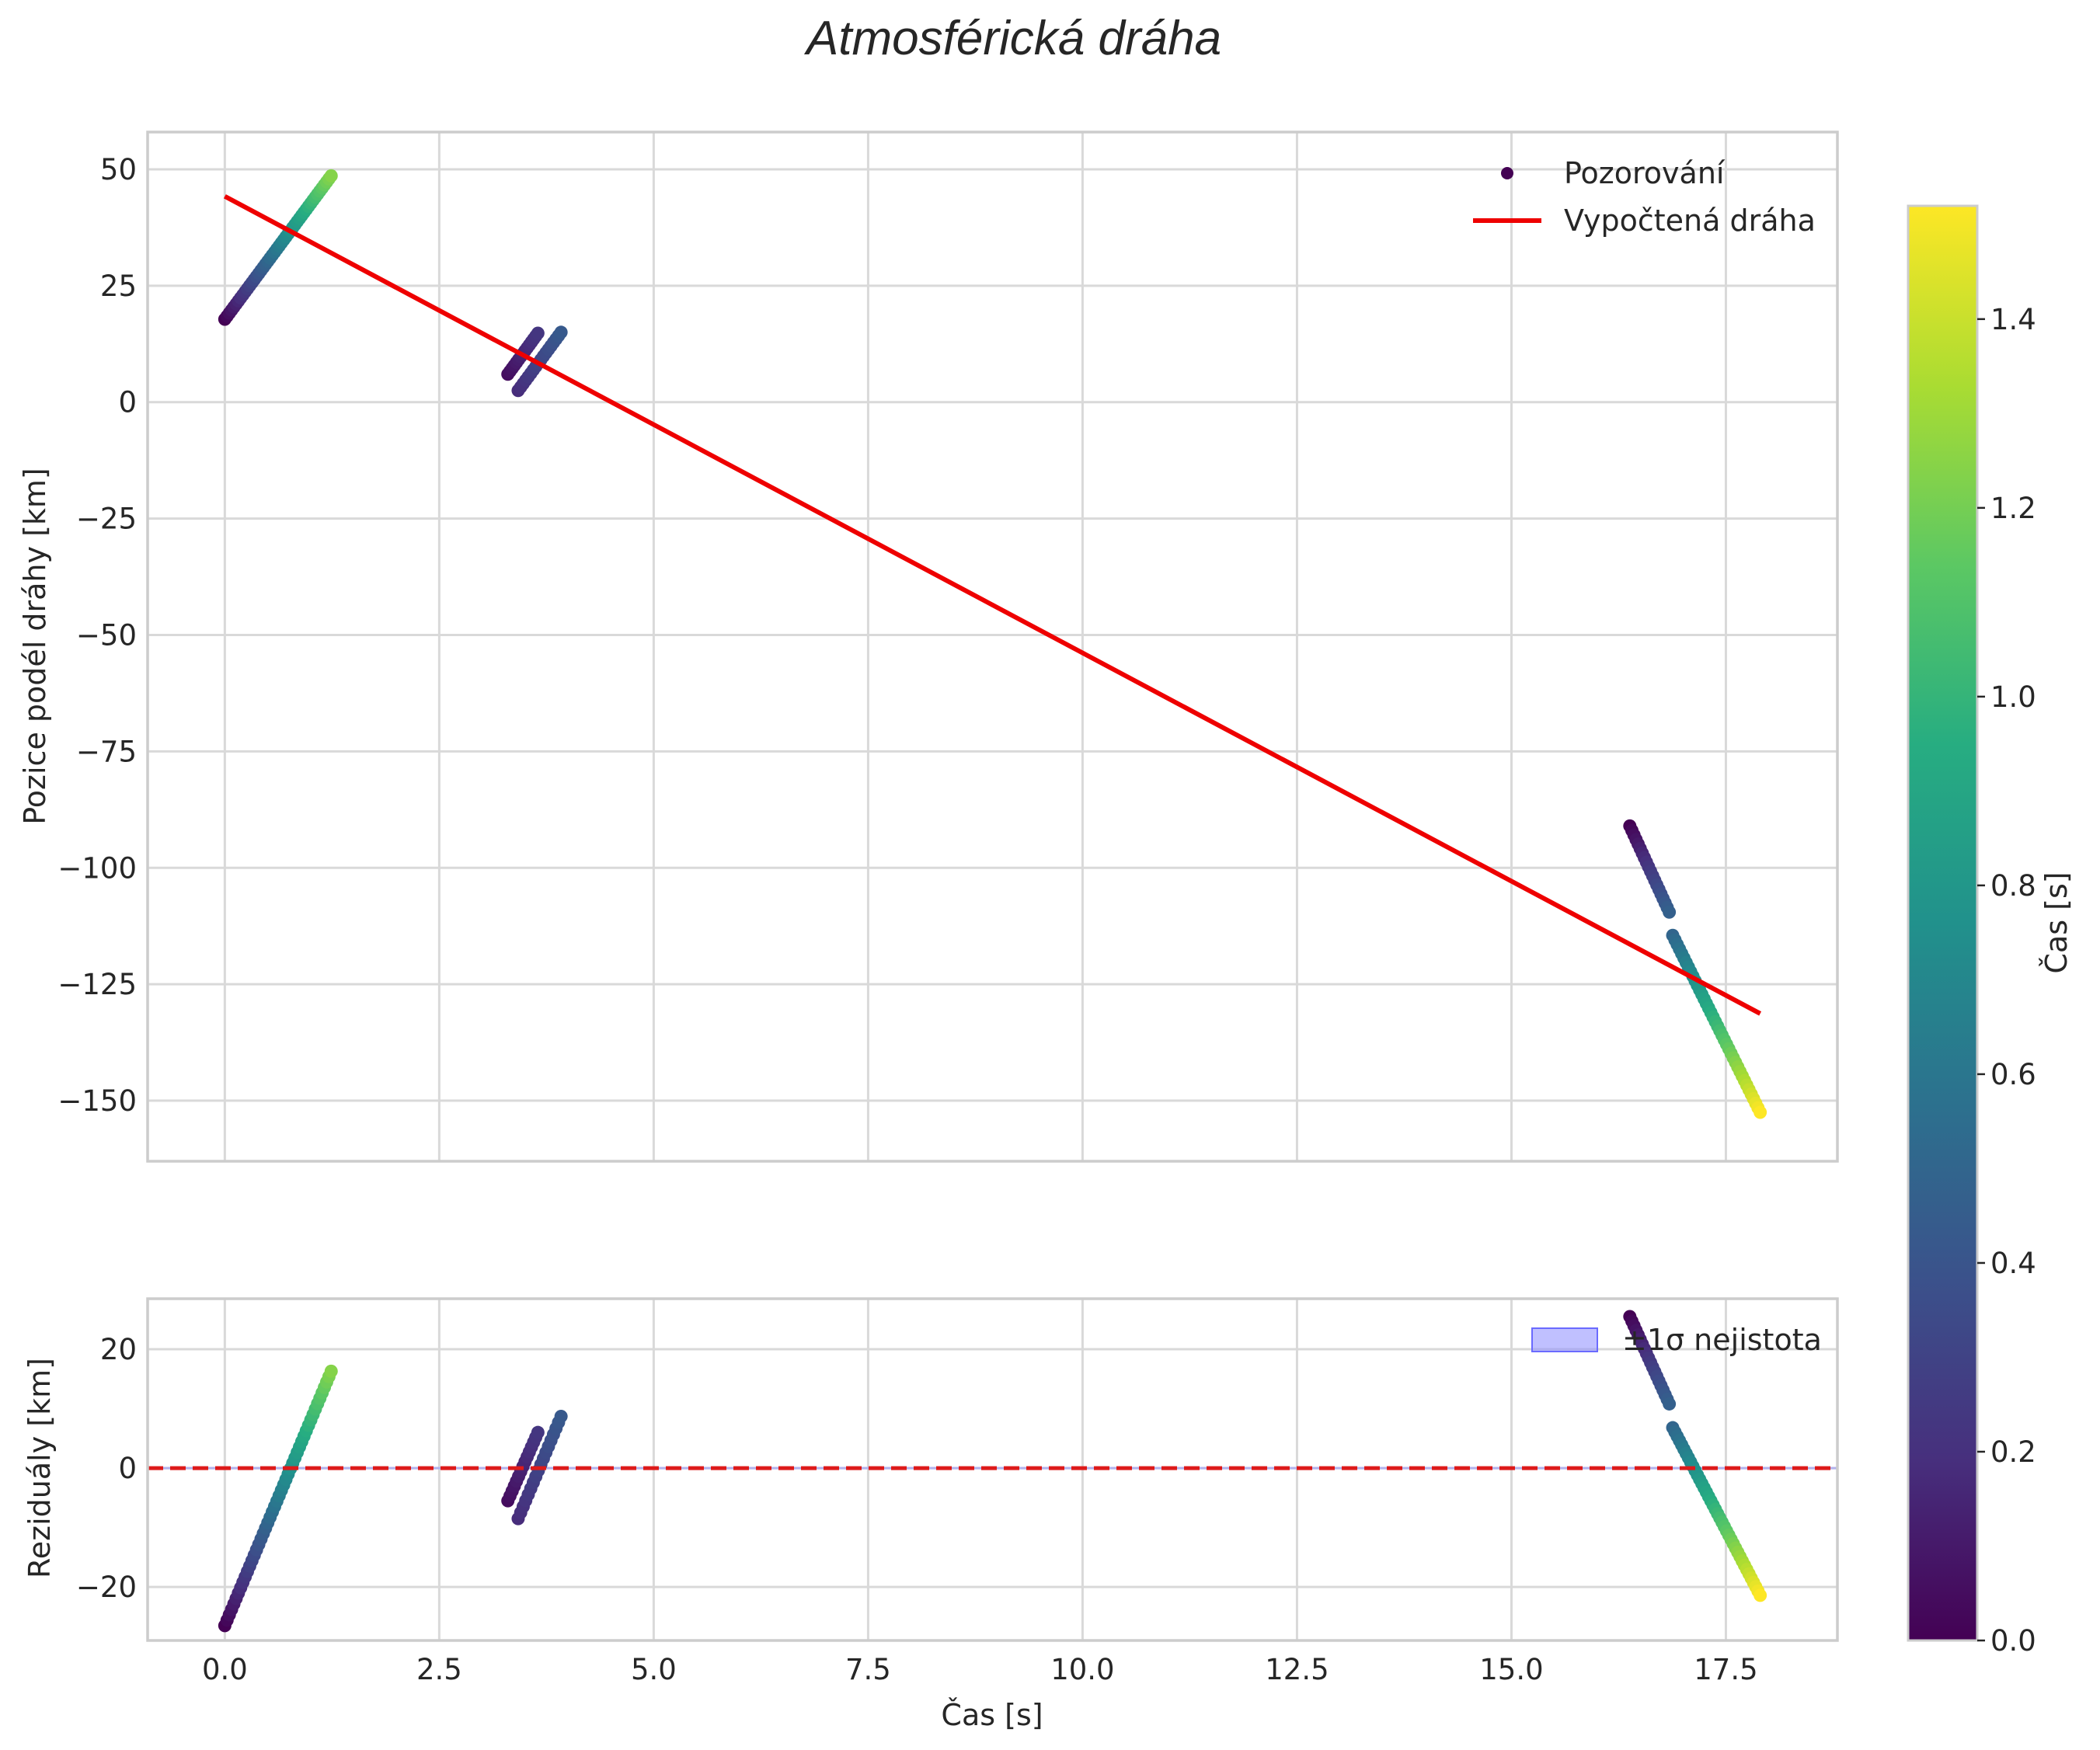 This screenshot has height=1750, width=2100. I want to click on main-legend: Pozorování Vypočtená dráha, so click(1644, 197).